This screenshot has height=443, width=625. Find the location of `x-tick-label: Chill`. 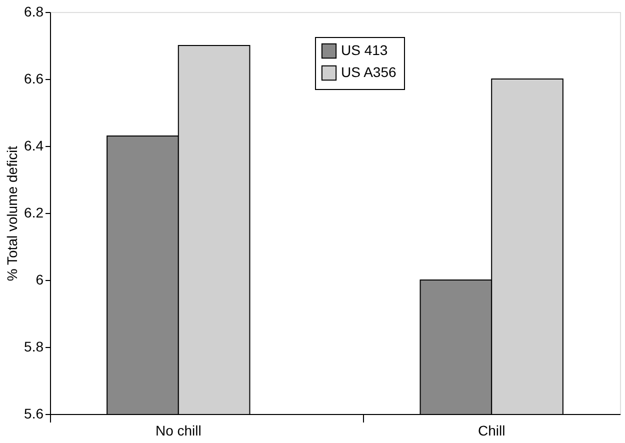

x-tick-label: Chill is located at coordinates (492, 430).